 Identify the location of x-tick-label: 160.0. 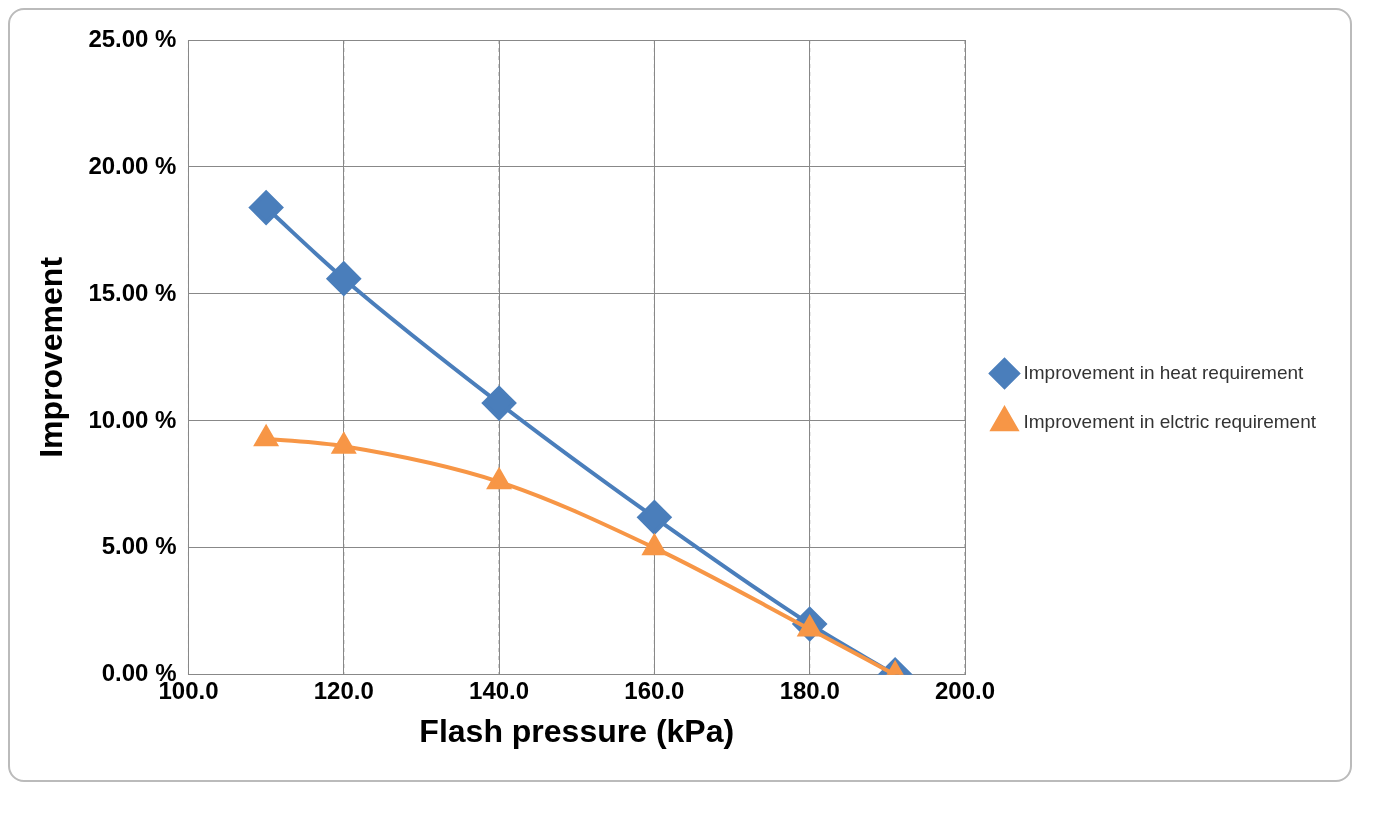
(654, 690).